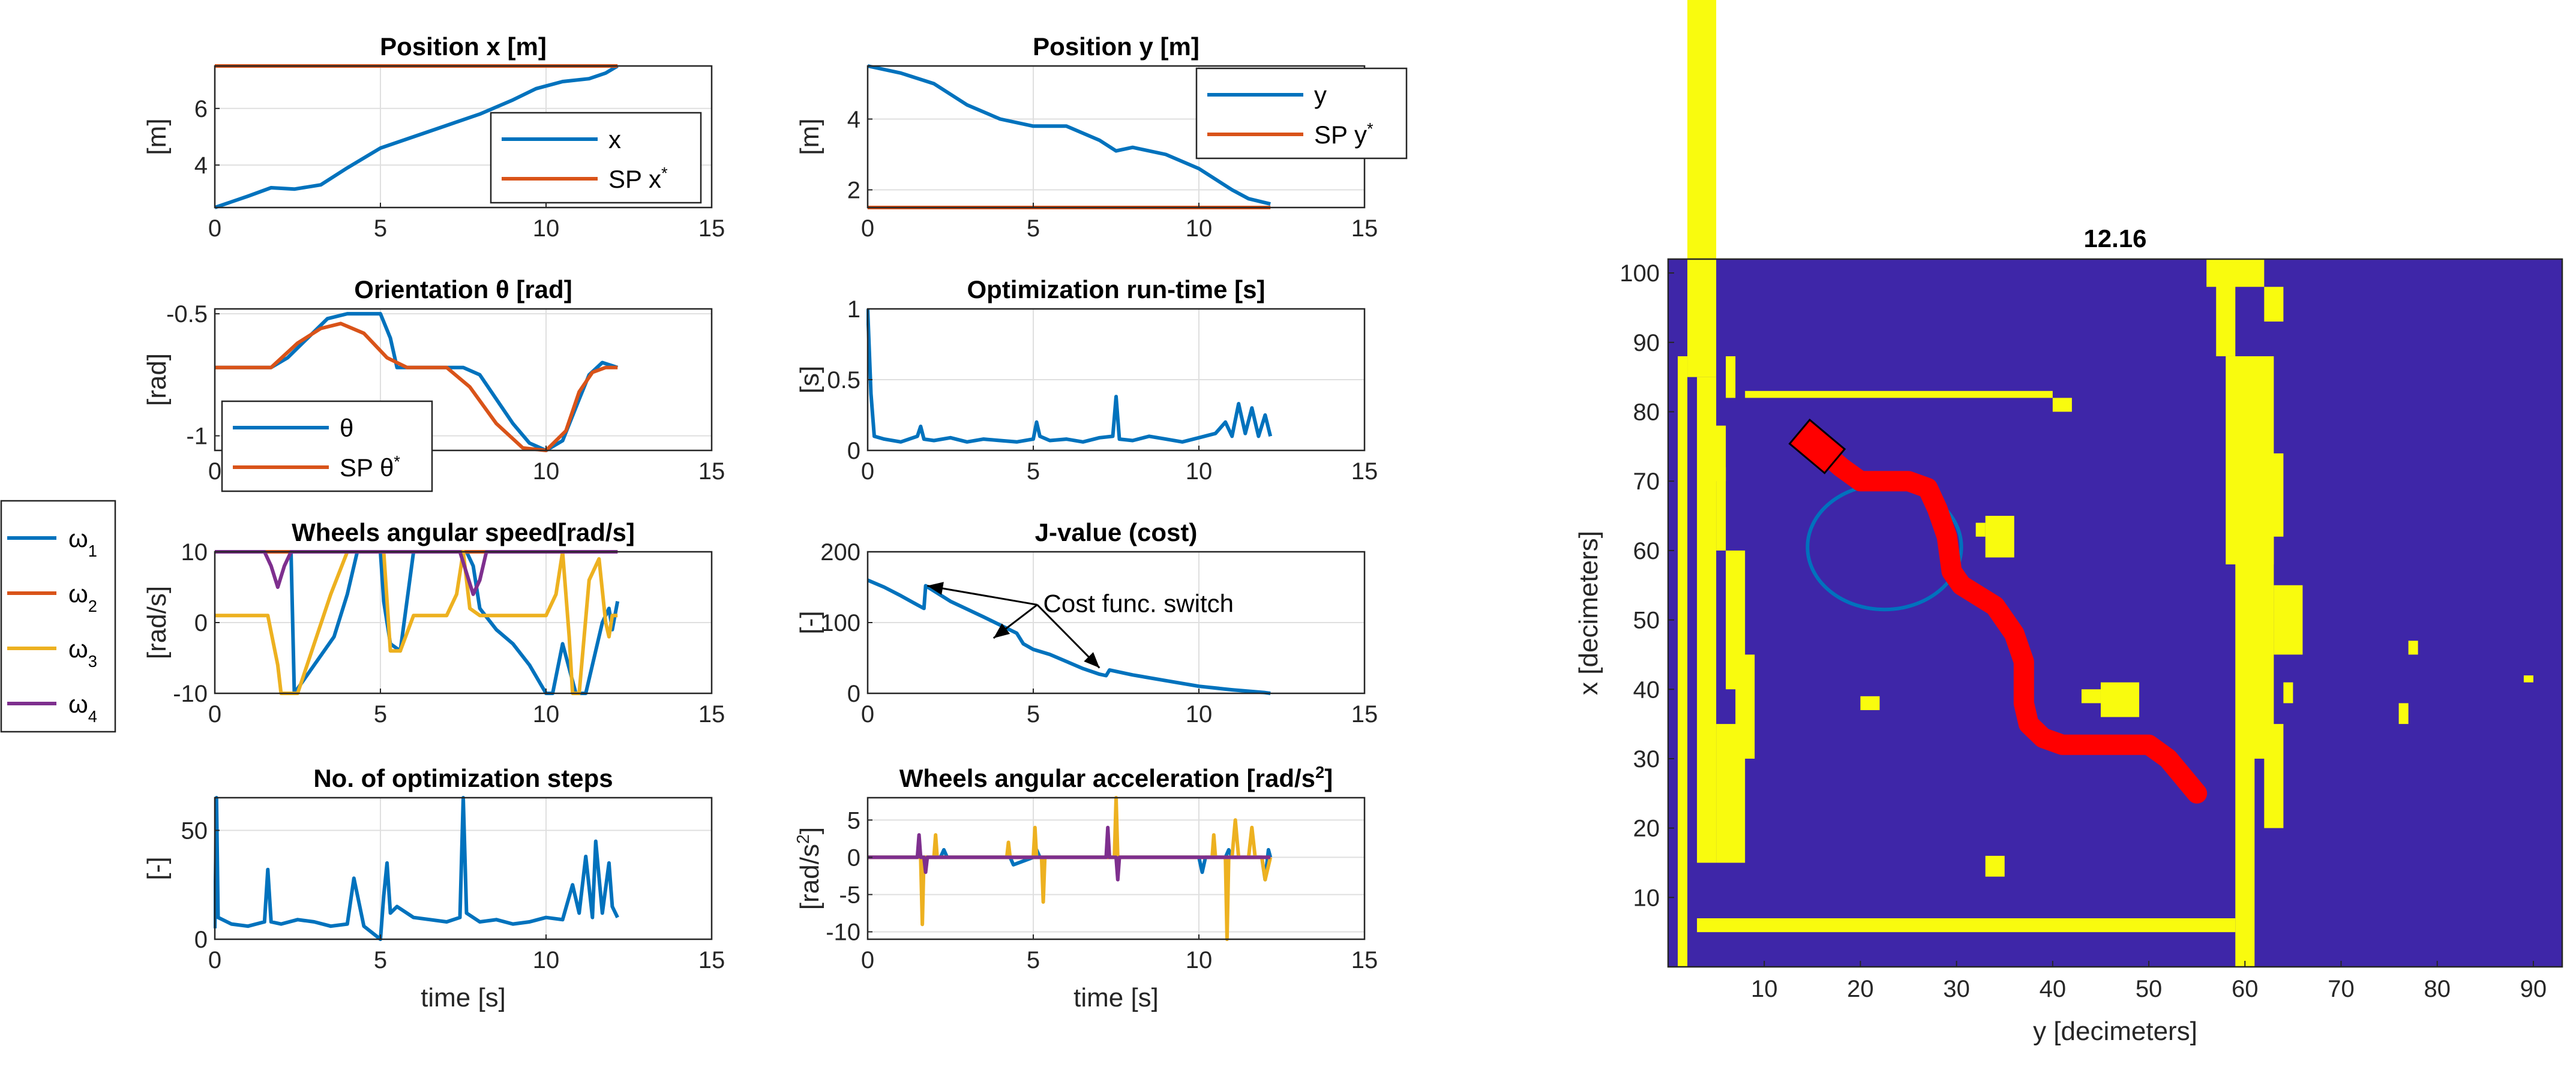  Describe the element at coordinates (1646, 690) in the screenshot. I see `y-tick-label: 40` at that location.